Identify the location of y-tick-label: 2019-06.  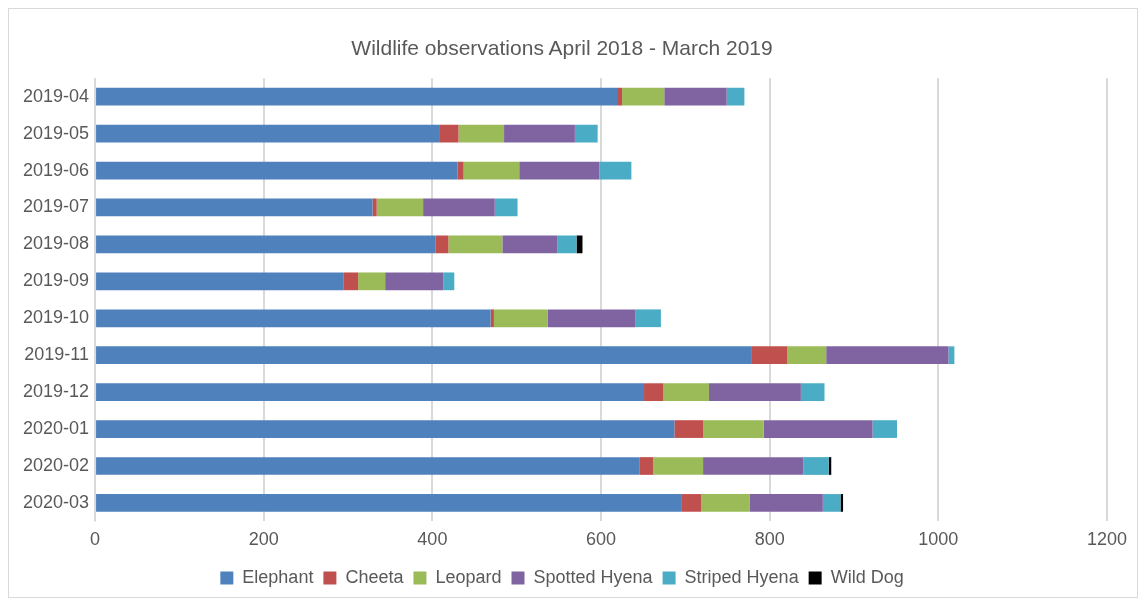
(56, 169).